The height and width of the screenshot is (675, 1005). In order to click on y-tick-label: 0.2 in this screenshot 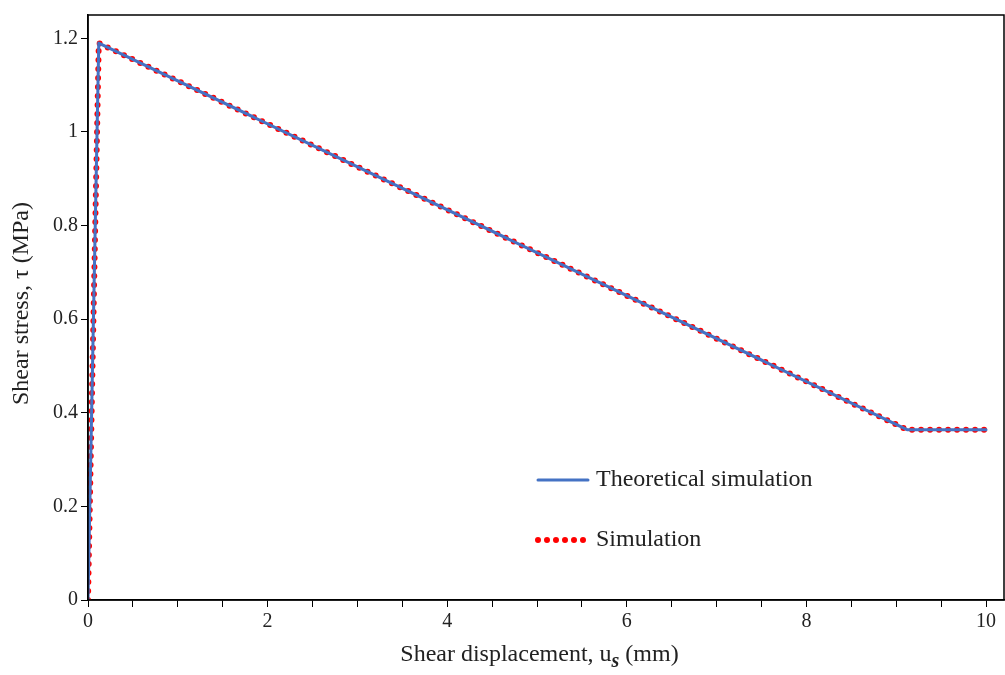, I will do `click(65, 504)`.